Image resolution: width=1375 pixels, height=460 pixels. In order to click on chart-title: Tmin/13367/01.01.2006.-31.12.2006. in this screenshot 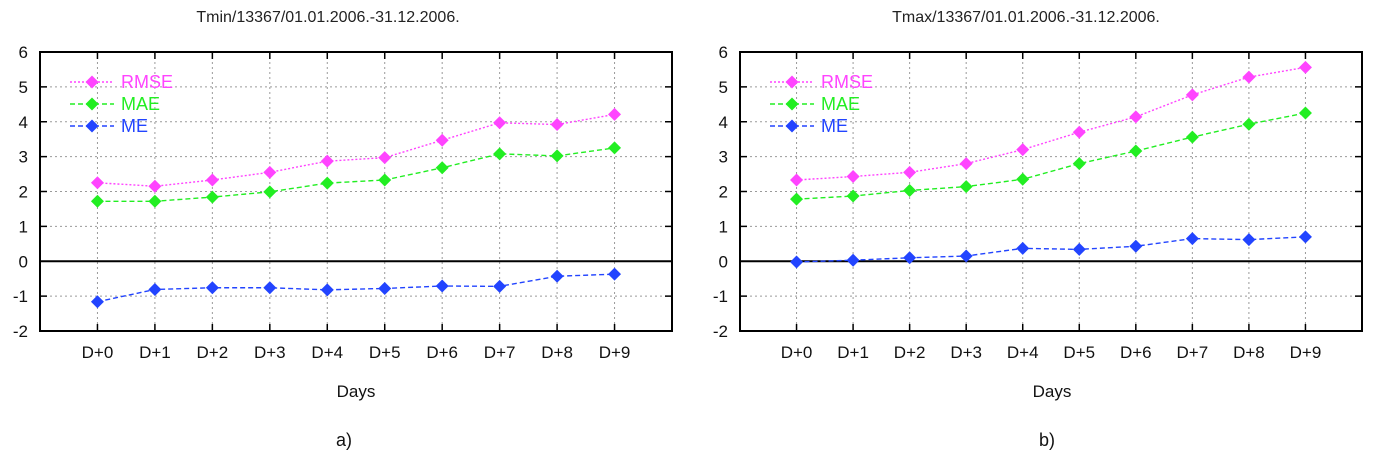, I will do `click(327, 17)`.